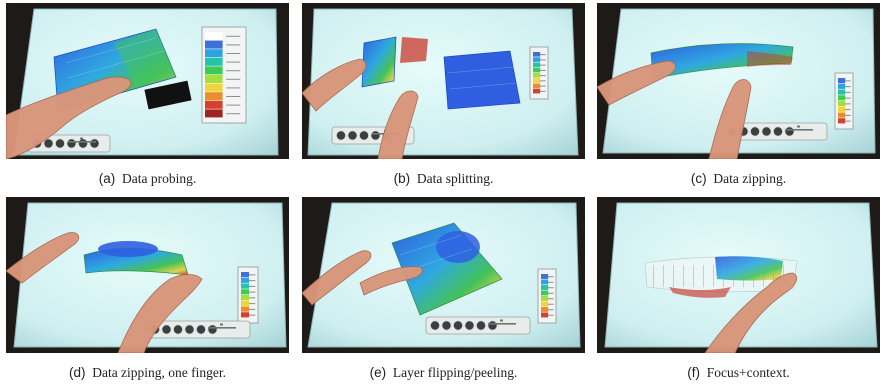 The image size is (883, 390). What do you see at coordinates (159, 178) in the screenshot?
I see `caption-text-a: Data probing.` at bounding box center [159, 178].